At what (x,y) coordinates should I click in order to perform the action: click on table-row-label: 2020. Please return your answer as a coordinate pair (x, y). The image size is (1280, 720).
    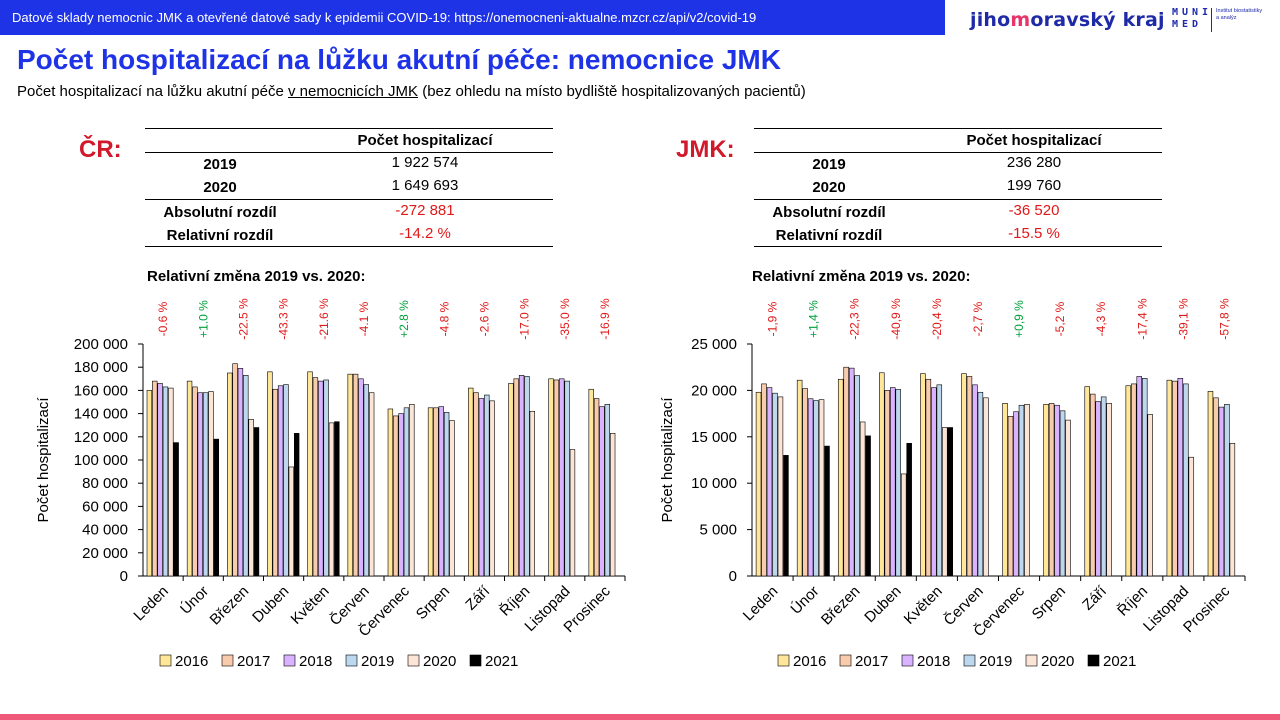
    Looking at the image, I should click on (220, 187).